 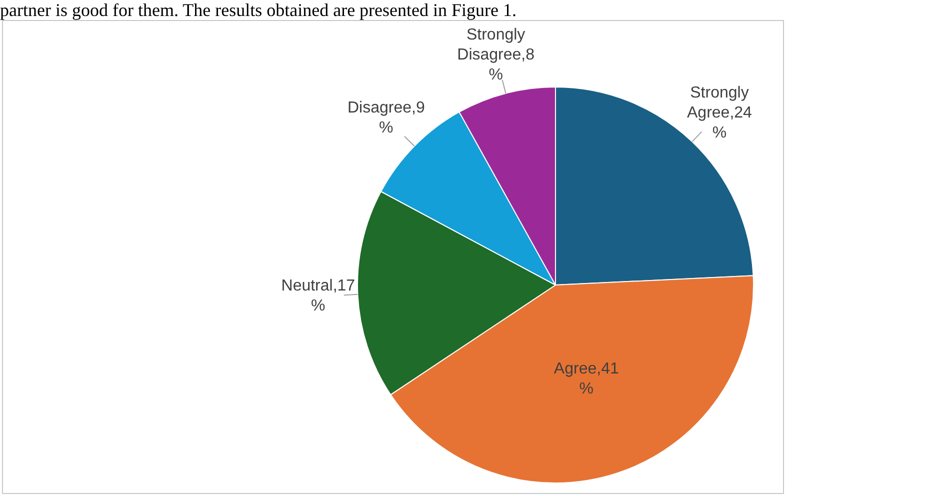 What do you see at coordinates (318, 296) in the screenshot?
I see `slice-label: Neutral,17 %` at bounding box center [318, 296].